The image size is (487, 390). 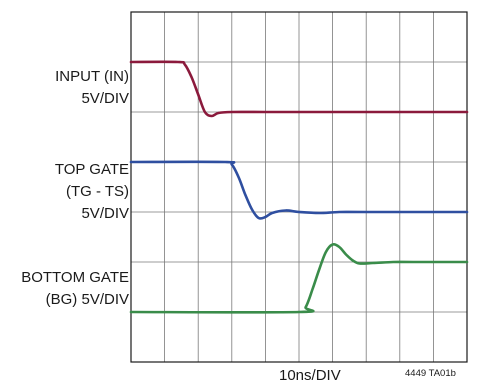 What do you see at coordinates (75, 289) in the screenshot?
I see `bottom-gate-label: BOTTOM GATE (BG) 5V/DIV` at bounding box center [75, 289].